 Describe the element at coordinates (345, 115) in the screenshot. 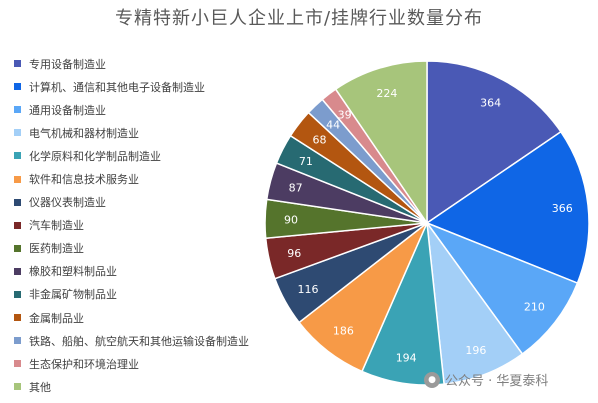

I see `data-label: 39` at that location.